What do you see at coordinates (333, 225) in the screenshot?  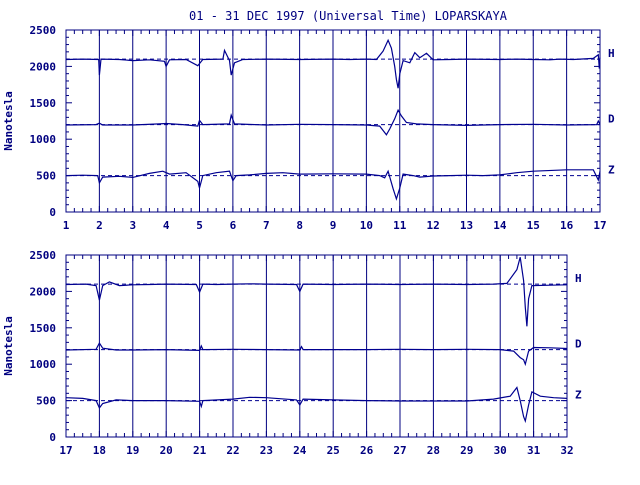 I see `panel1-x-tick-label: 9` at bounding box center [333, 225].